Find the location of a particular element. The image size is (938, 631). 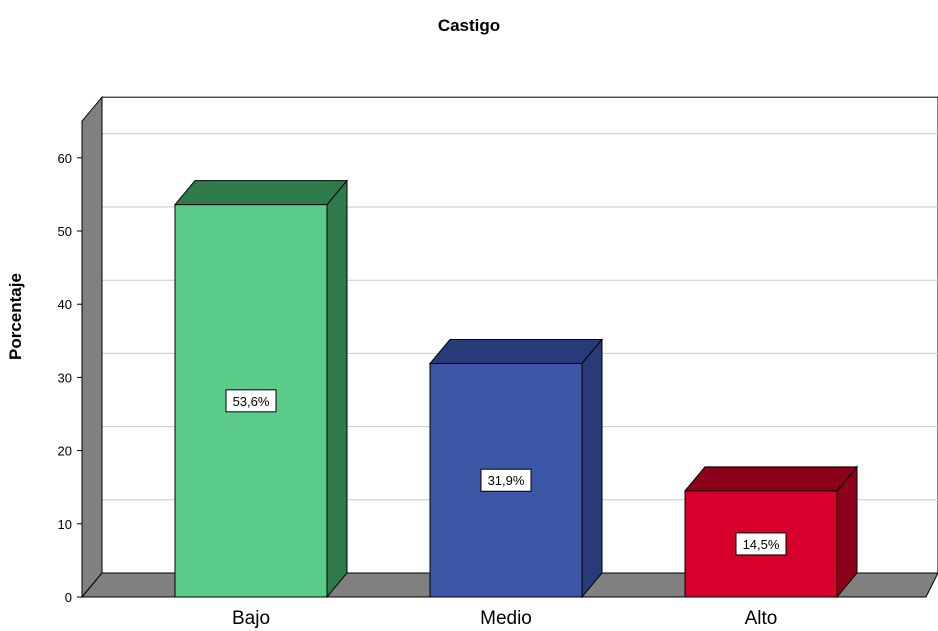

bar-side-medio is located at coordinates (592, 468).